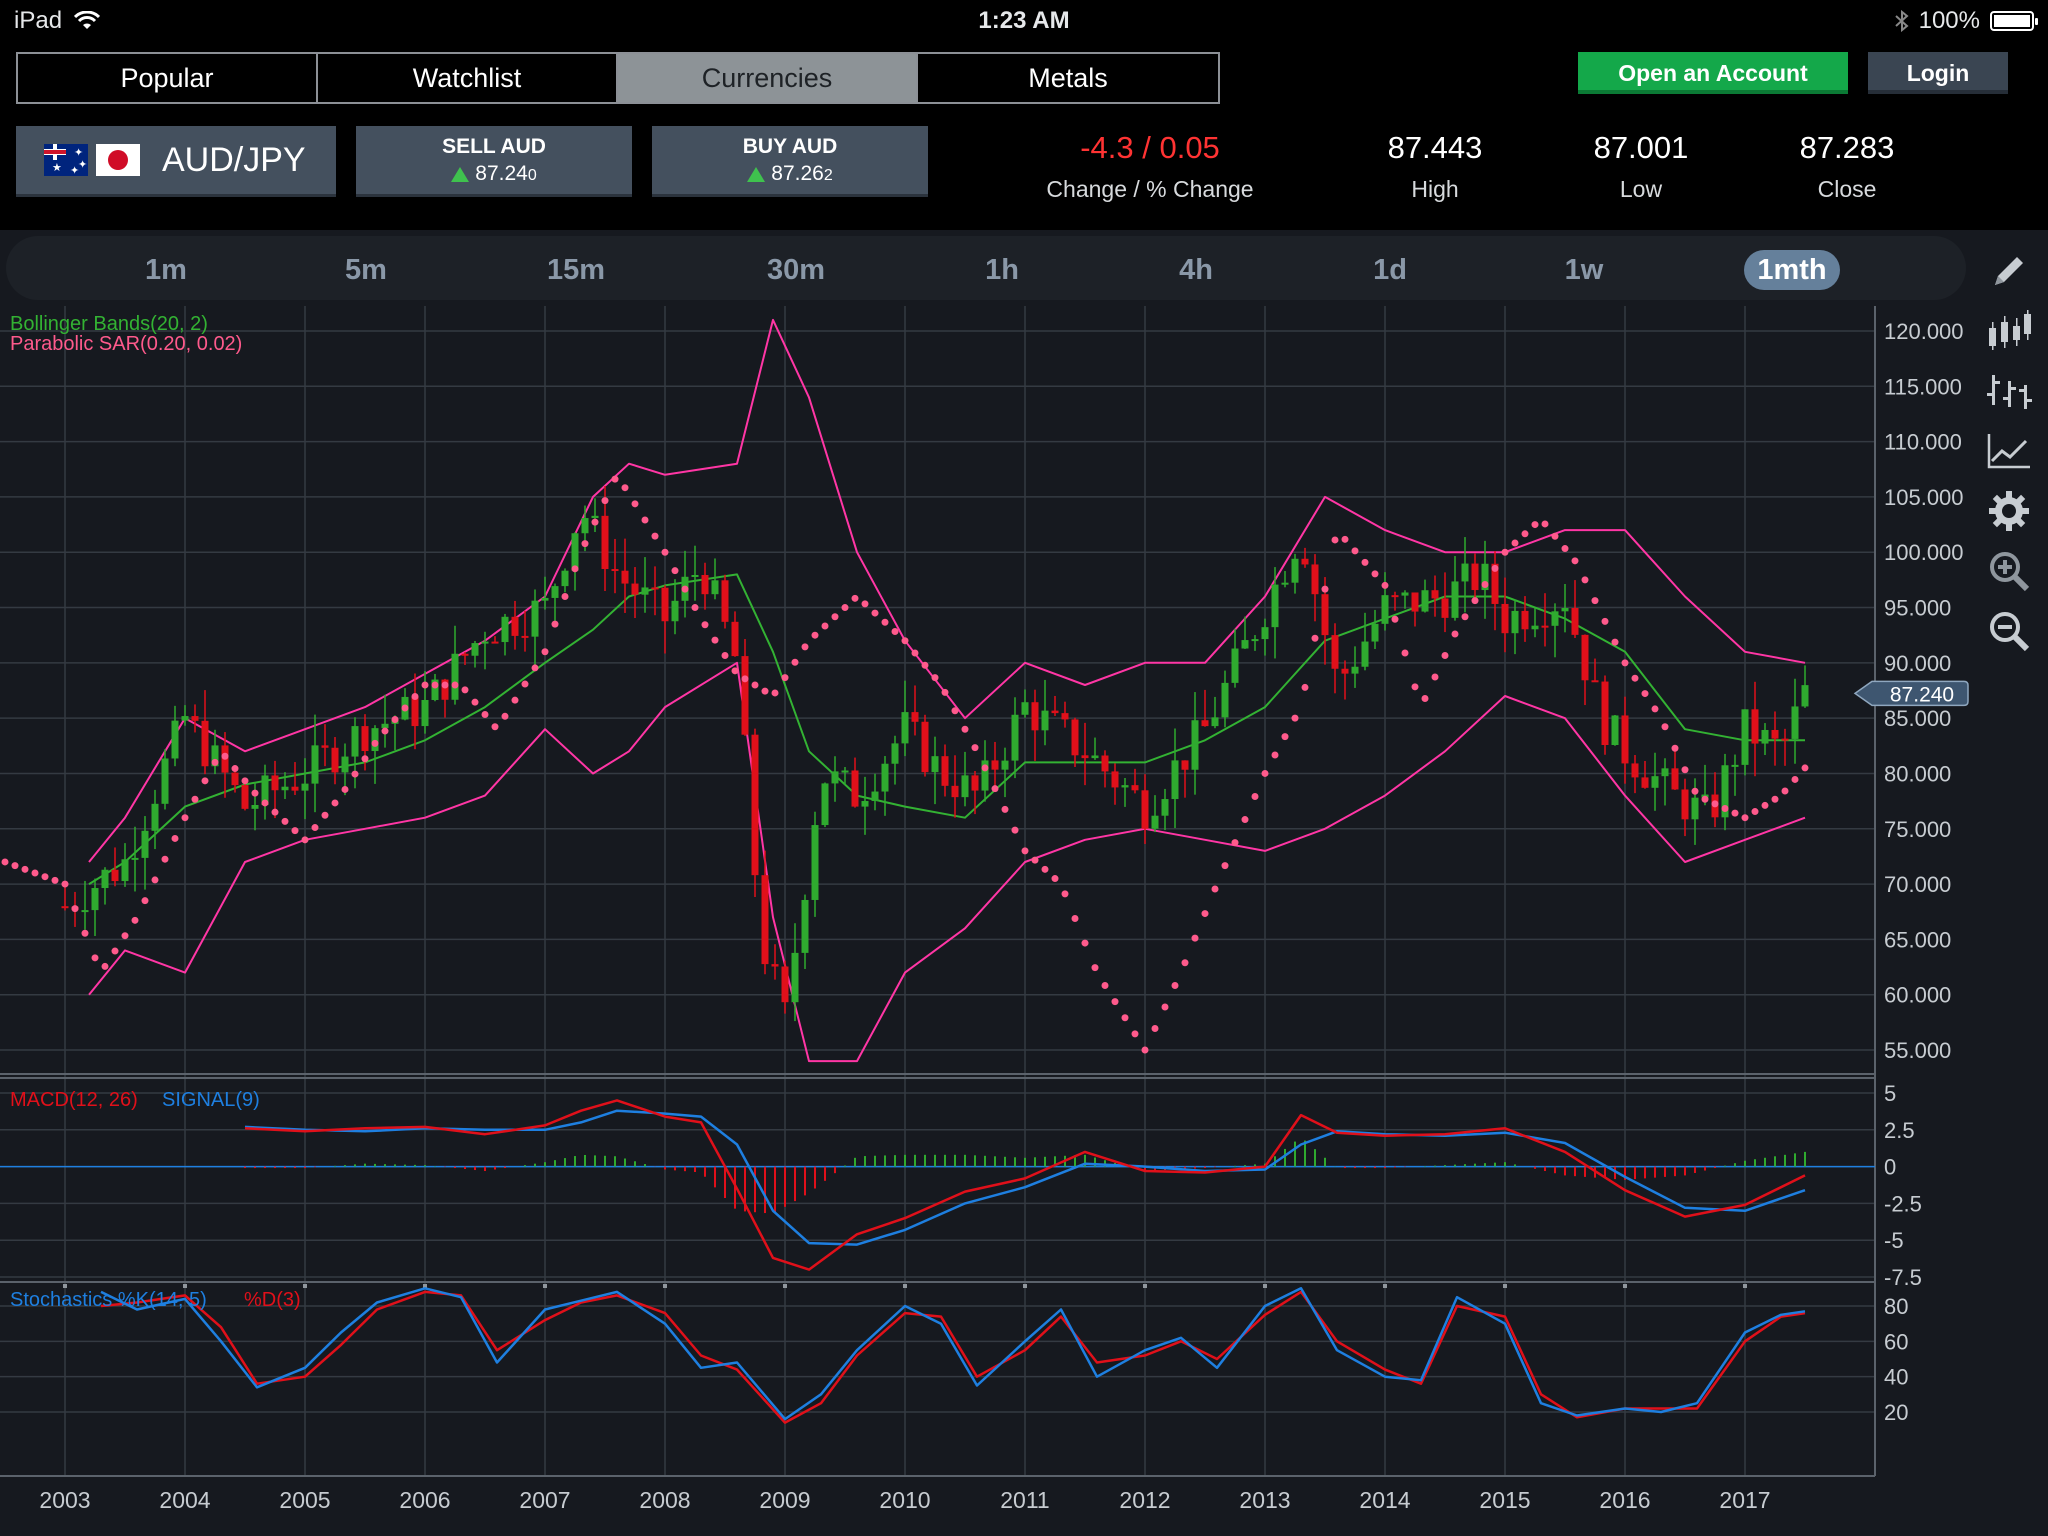 The height and width of the screenshot is (1536, 2048). Describe the element at coordinates (168, 78) in the screenshot. I see `tab-popular: Popular` at that location.